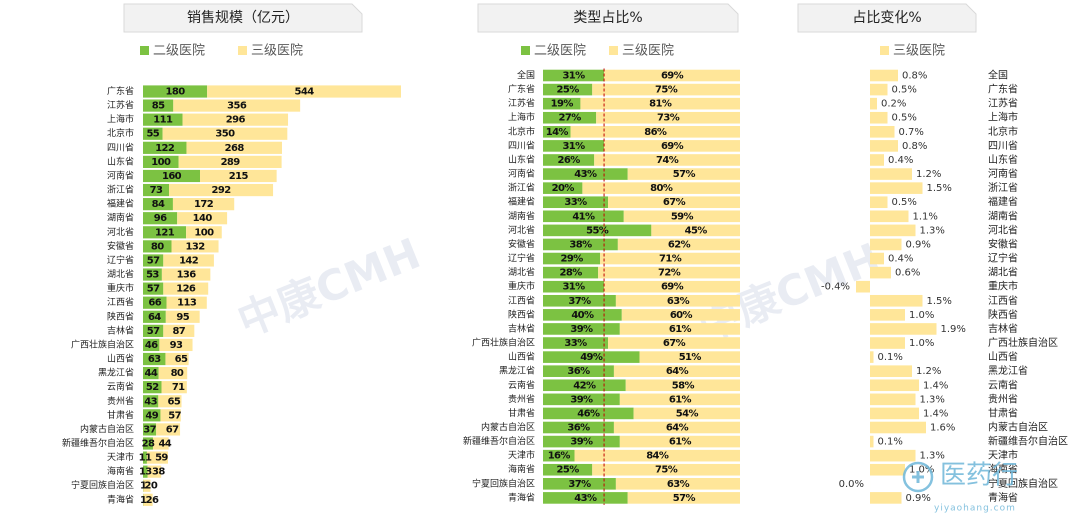 Image resolution: width=1080 pixels, height=523 pixels. Describe the element at coordinates (573, 76) in the screenshot. I see `p2-value-secondary: 31%` at that location.